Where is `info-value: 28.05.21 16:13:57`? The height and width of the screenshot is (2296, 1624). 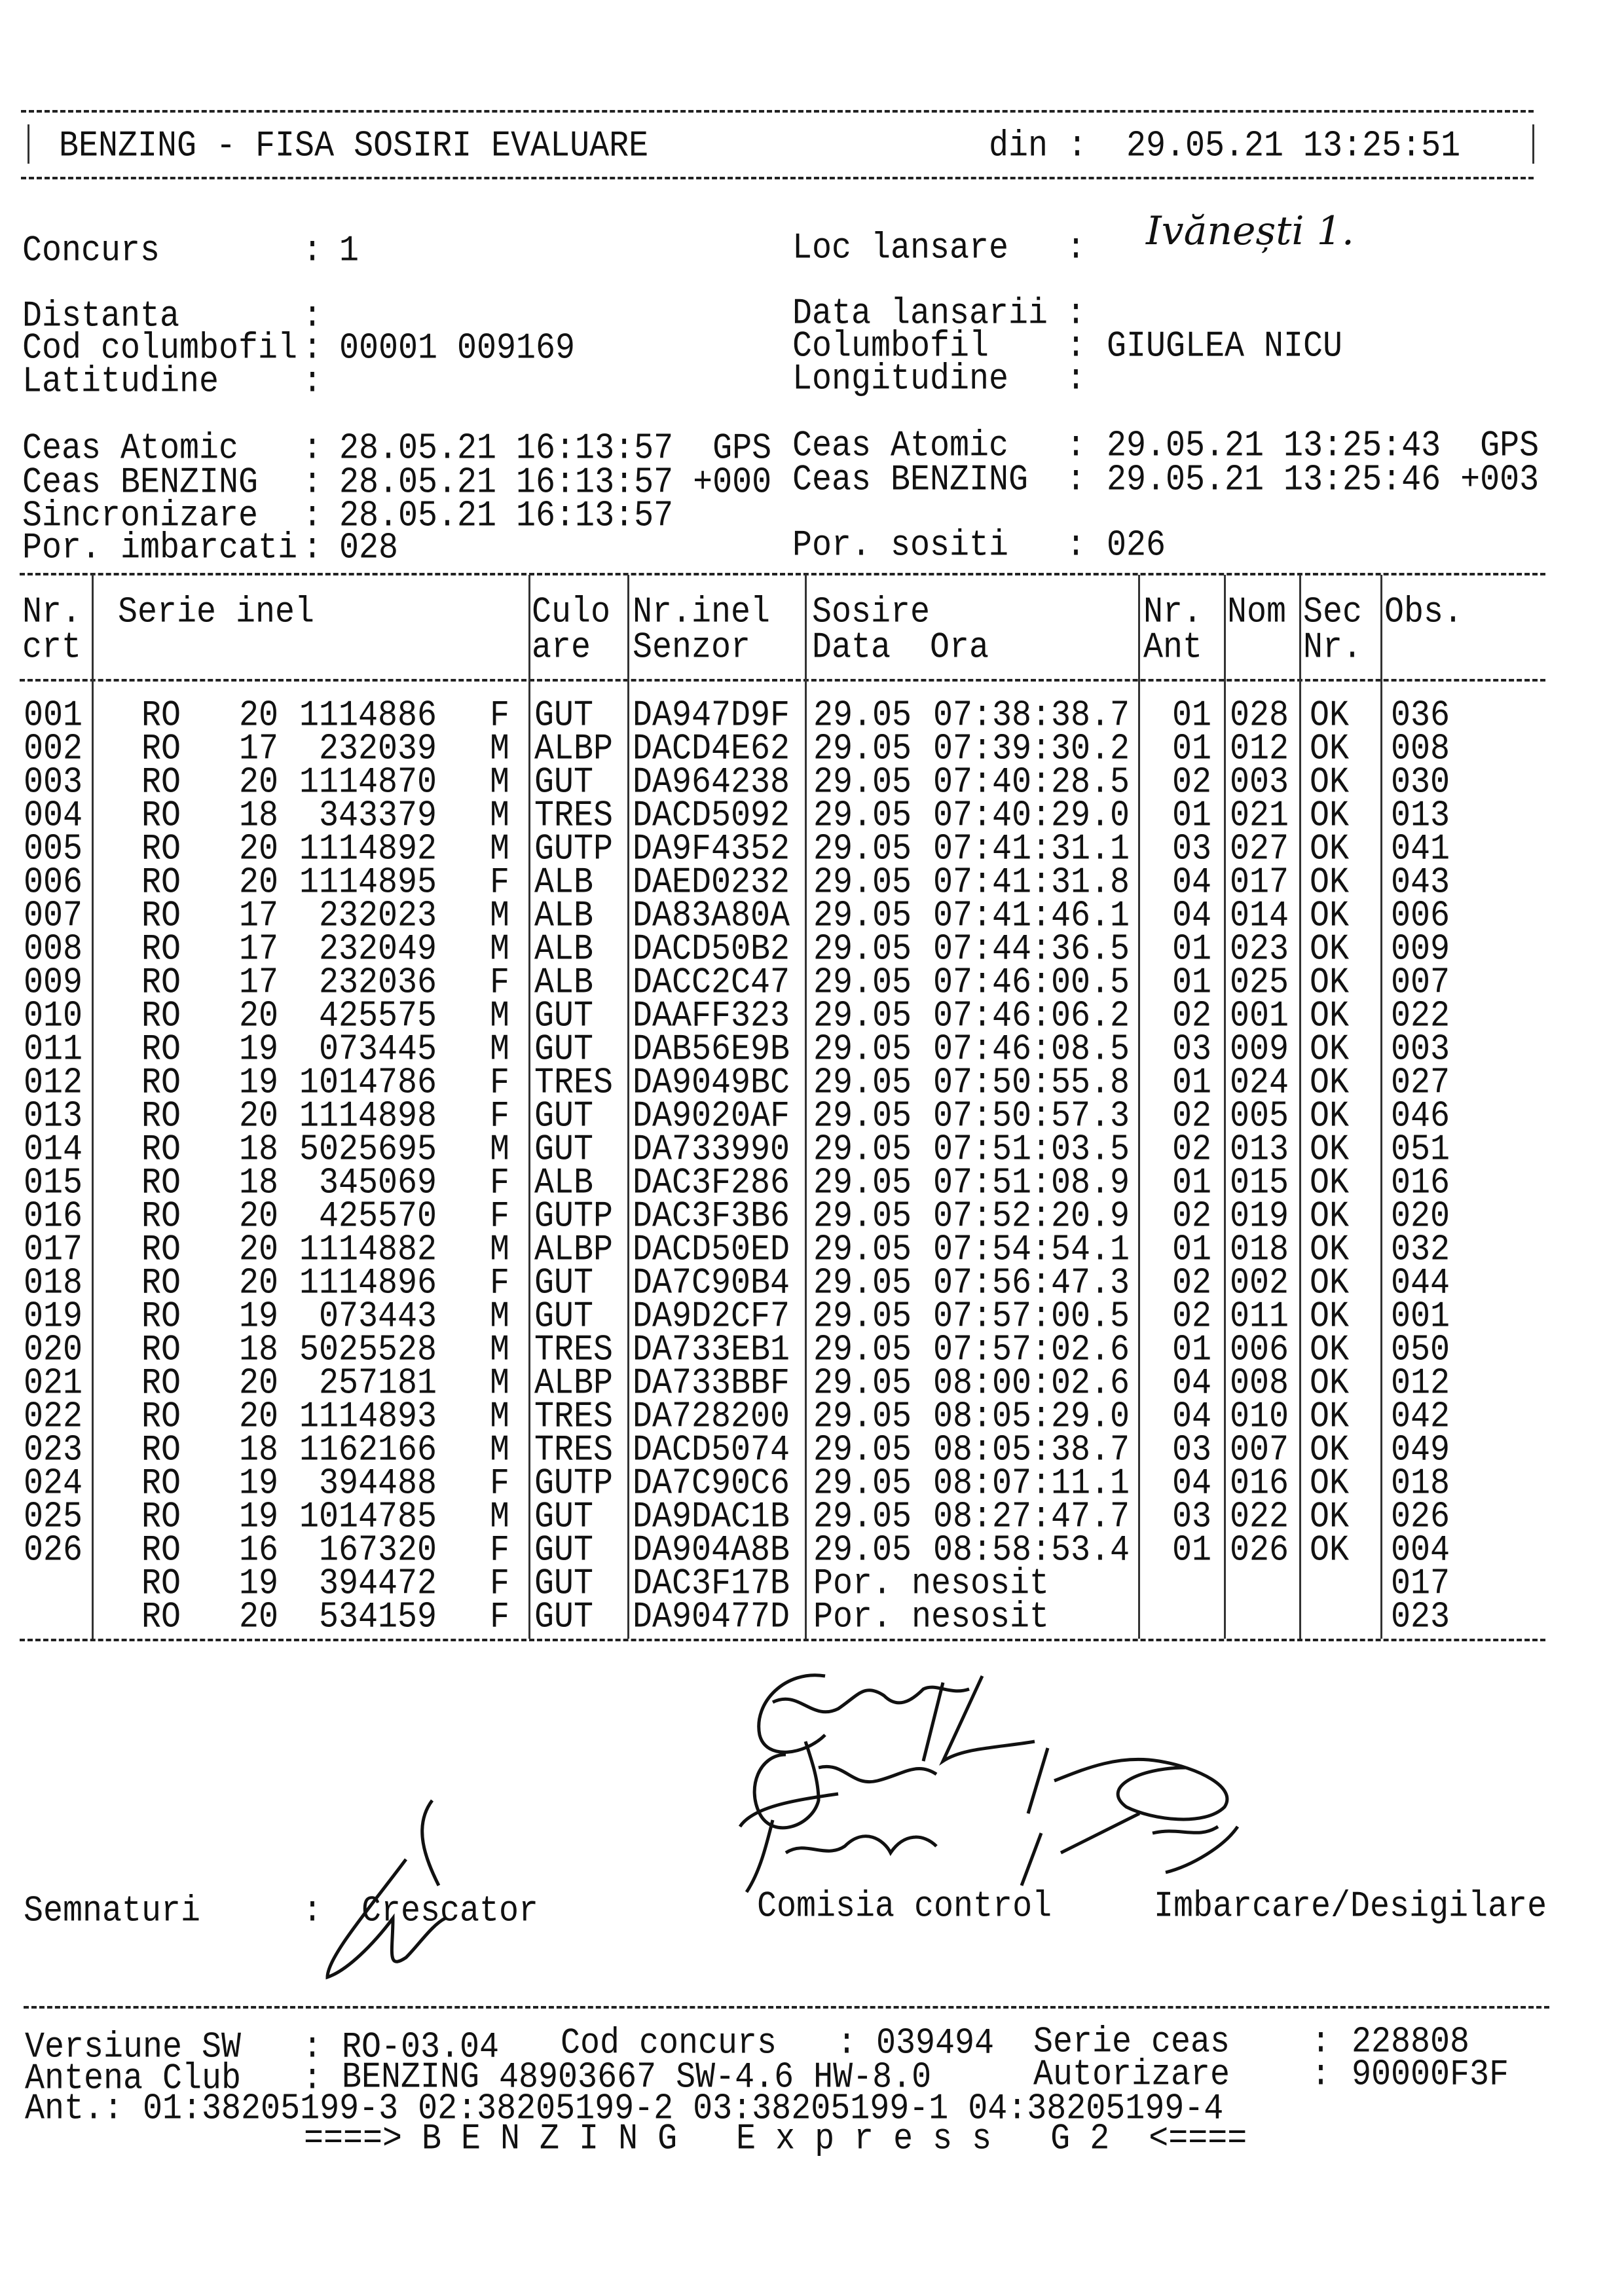
info-value: 28.05.21 16:13:57 is located at coordinates (506, 516).